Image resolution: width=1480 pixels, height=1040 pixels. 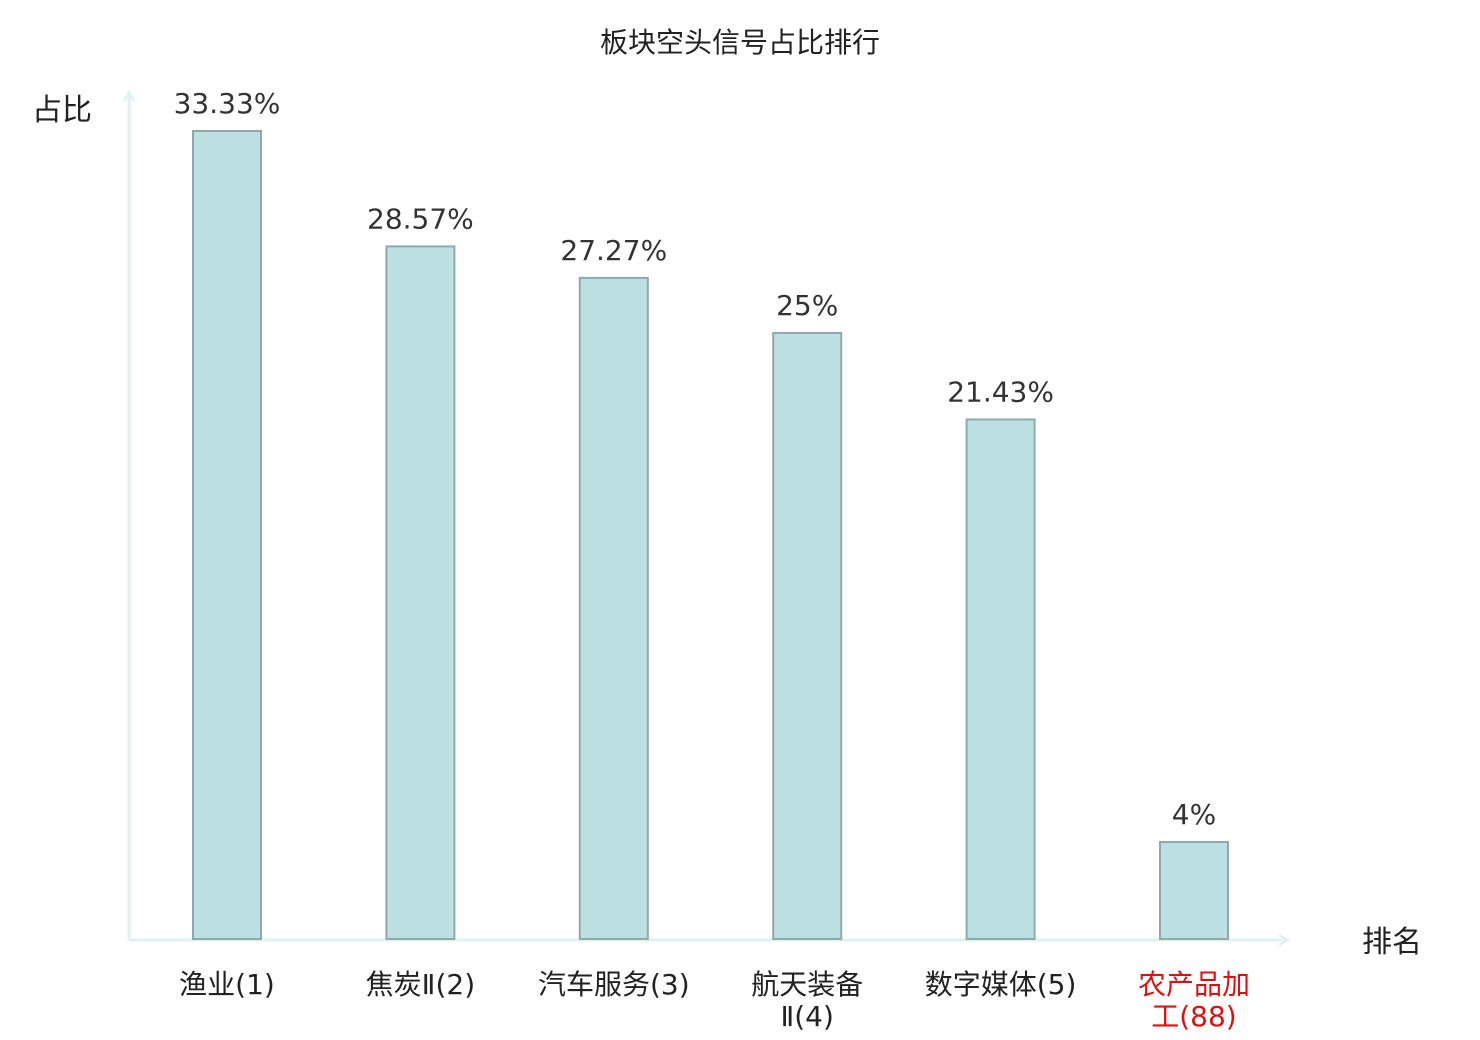 I want to click on chart-title: 板块空头信号占比排行, so click(x=740, y=42).